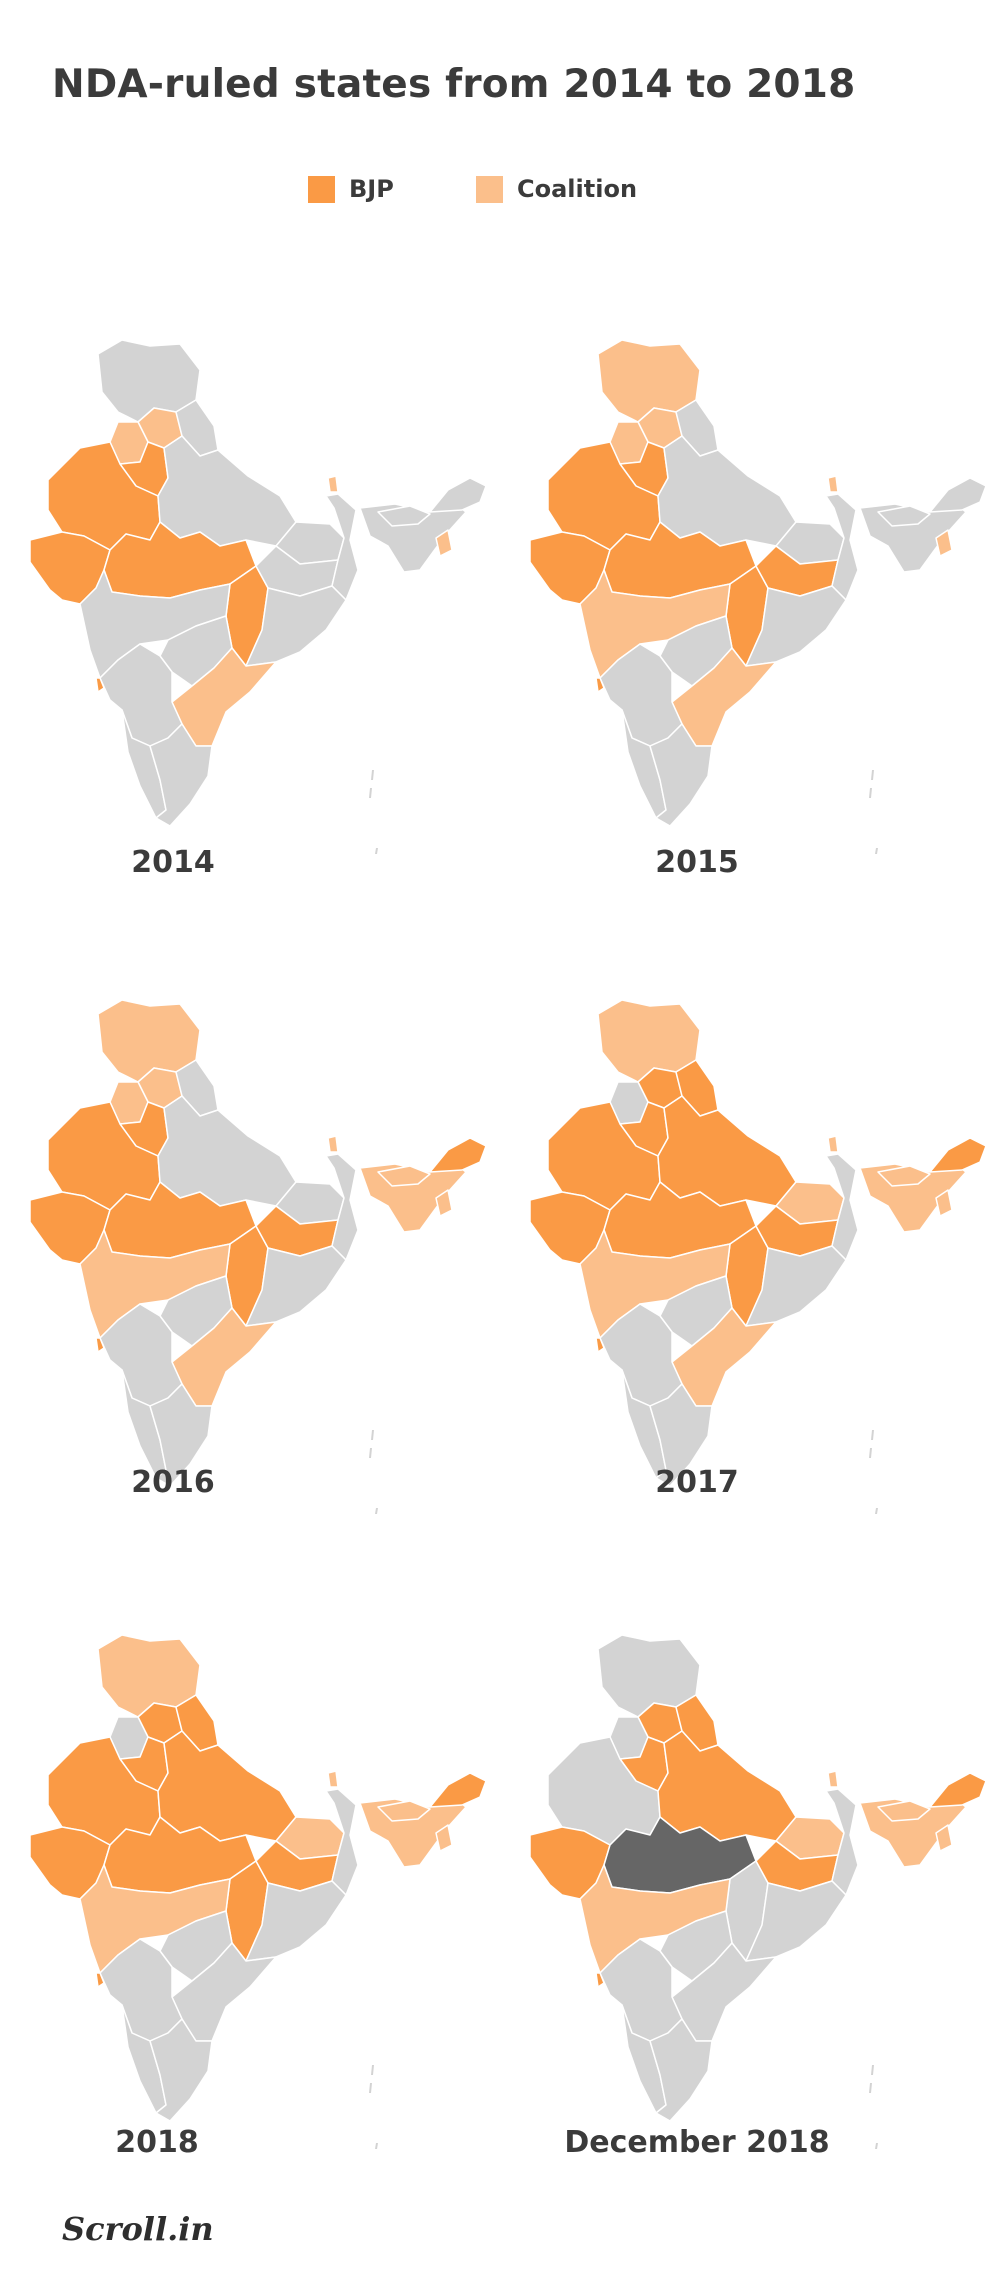 Image resolution: width=1000 pixels, height=2282 pixels. What do you see at coordinates (489, 189) in the screenshot?
I see `coalition-swatch` at bounding box center [489, 189].